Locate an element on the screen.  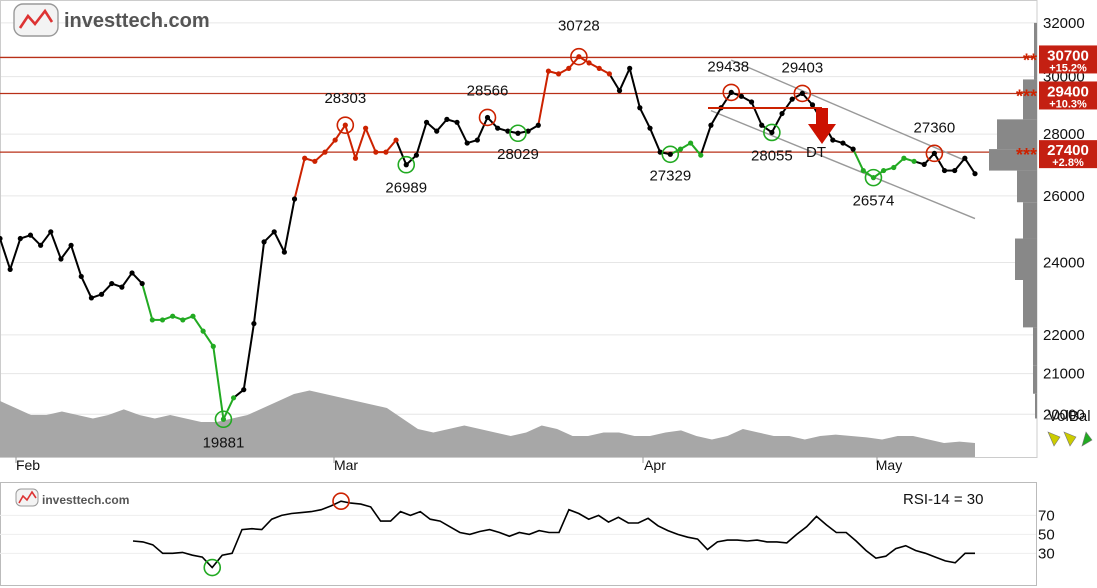
resistance-pct: +2.8% is located at coordinates (1068, 163).